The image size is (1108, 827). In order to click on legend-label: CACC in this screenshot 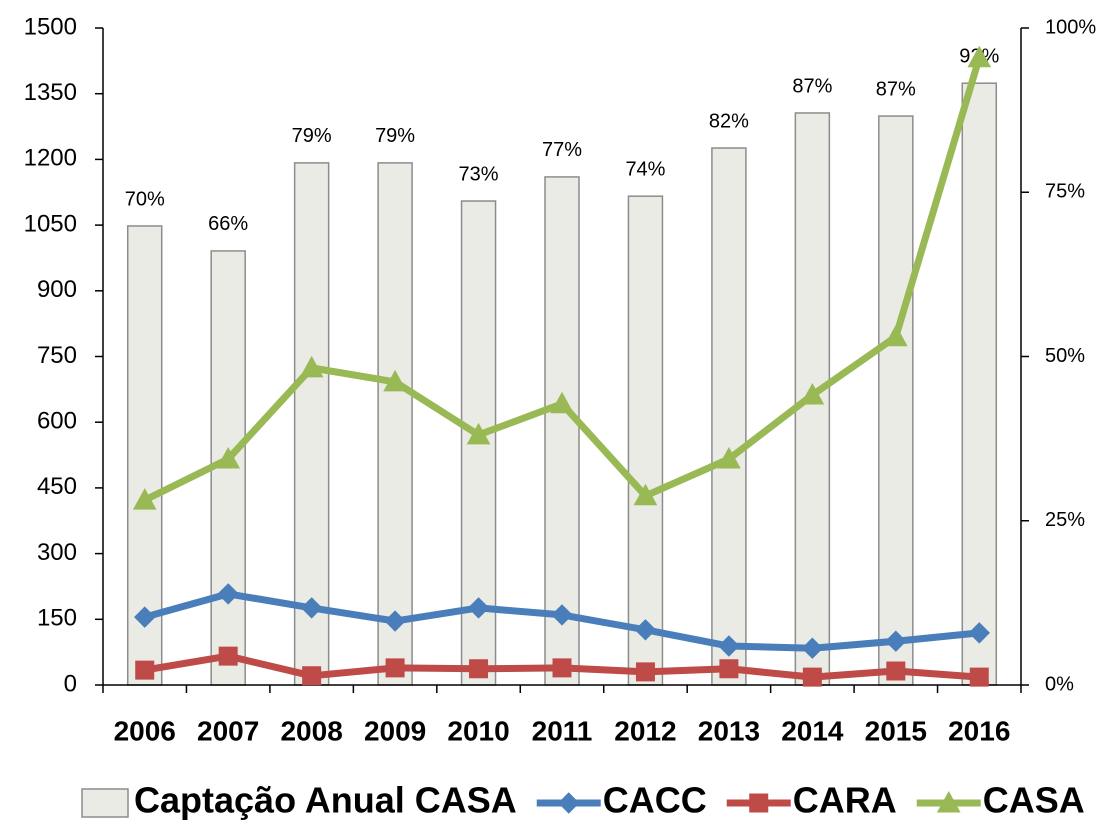, I will do `click(655, 800)`.